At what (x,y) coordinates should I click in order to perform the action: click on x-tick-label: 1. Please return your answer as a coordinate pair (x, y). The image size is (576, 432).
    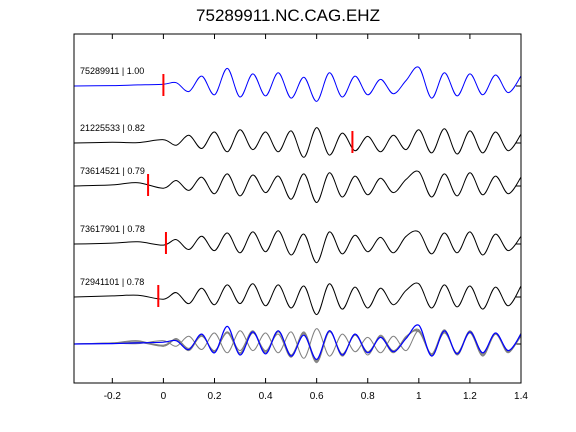
    Looking at the image, I should click on (419, 396).